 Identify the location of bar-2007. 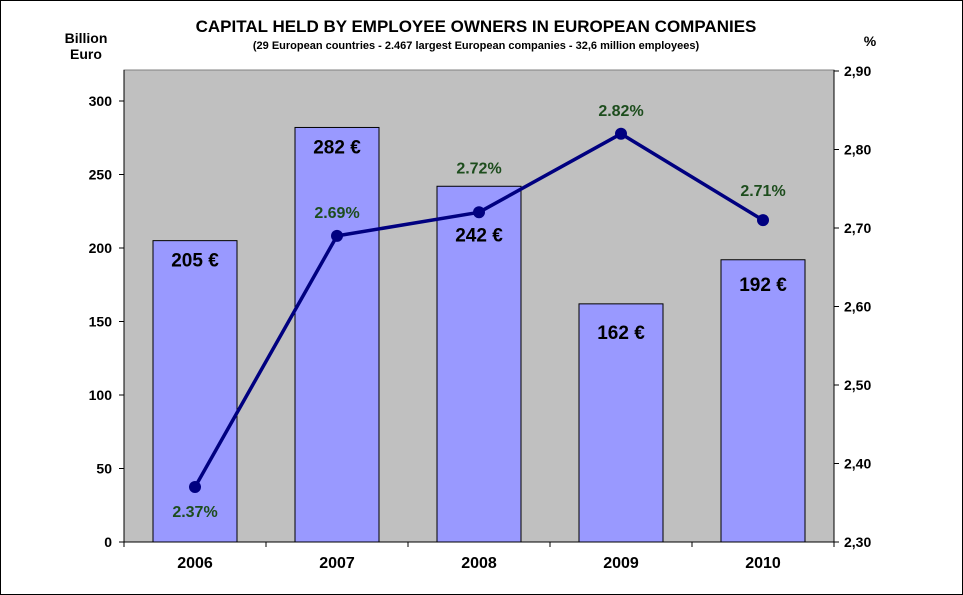
(337, 334).